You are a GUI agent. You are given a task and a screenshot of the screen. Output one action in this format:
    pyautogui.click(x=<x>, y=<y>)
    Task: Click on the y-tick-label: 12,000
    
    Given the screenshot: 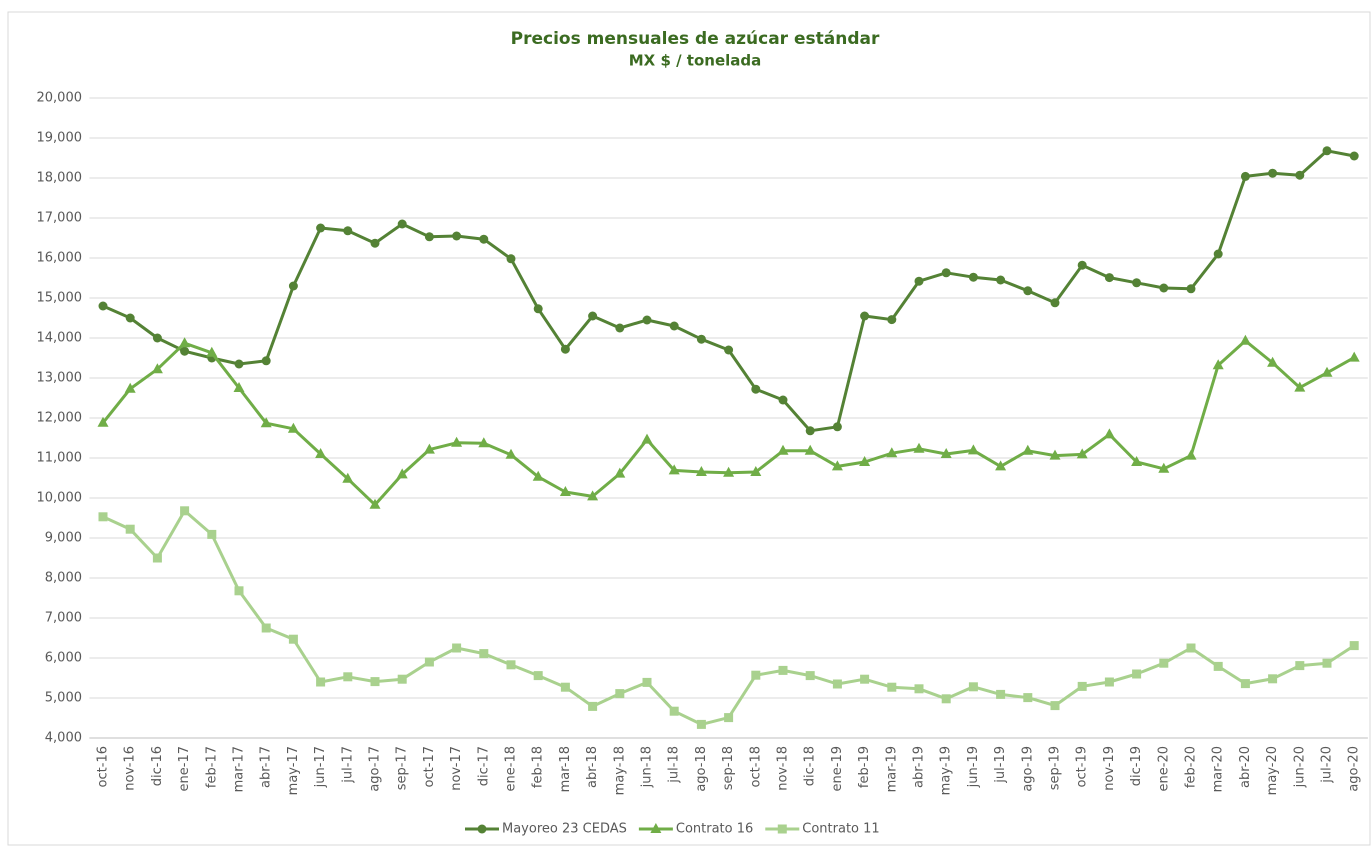 What is the action you would take?
    pyautogui.click(x=60, y=418)
    